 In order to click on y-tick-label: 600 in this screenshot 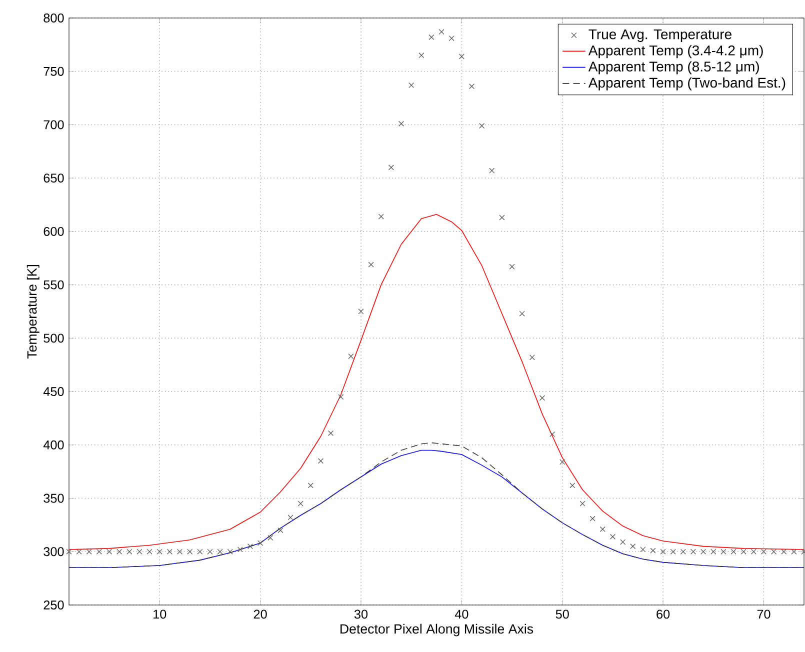, I will do `click(54, 231)`.